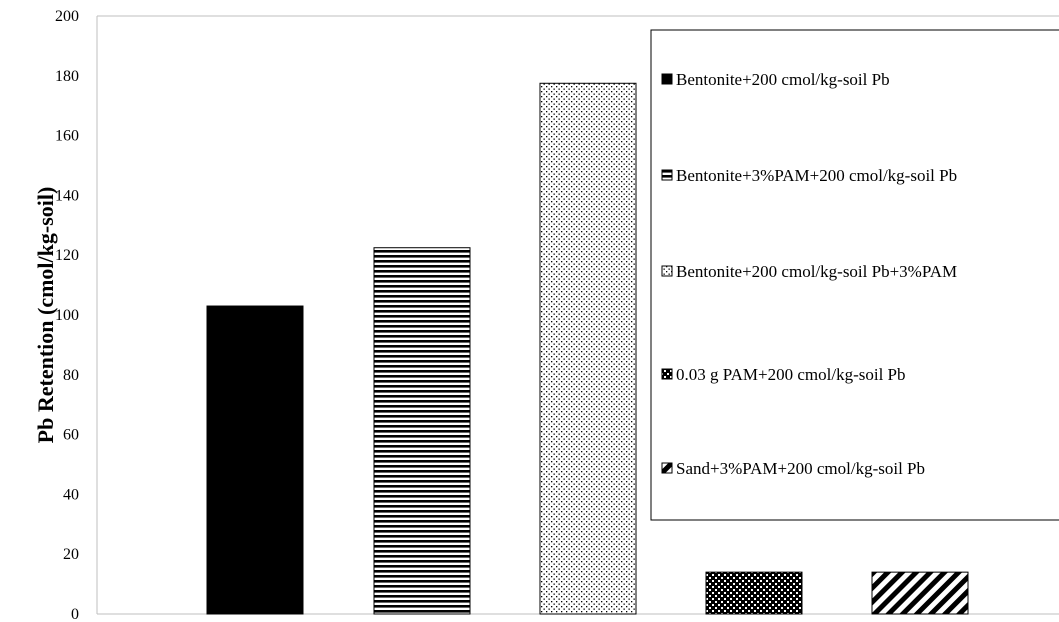  What do you see at coordinates (67, 16) in the screenshot?
I see `y-tick-label: 200` at bounding box center [67, 16].